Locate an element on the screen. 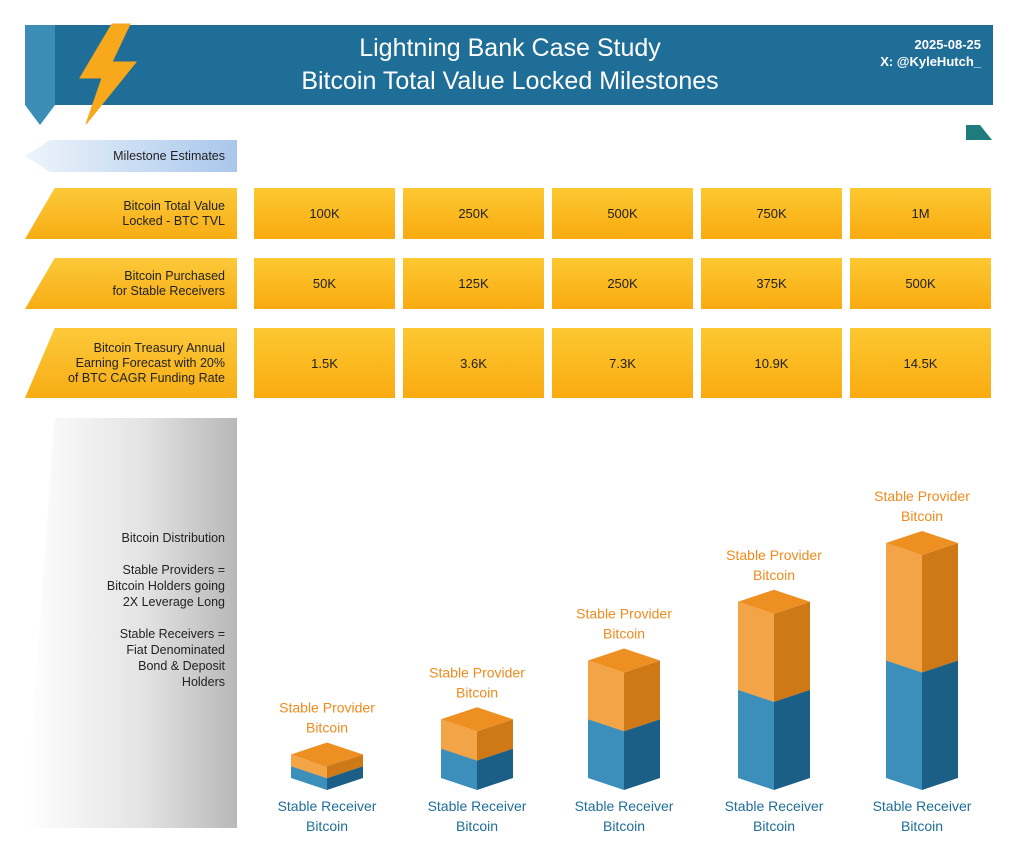  banner-ribbon-fold is located at coordinates (40, 75).